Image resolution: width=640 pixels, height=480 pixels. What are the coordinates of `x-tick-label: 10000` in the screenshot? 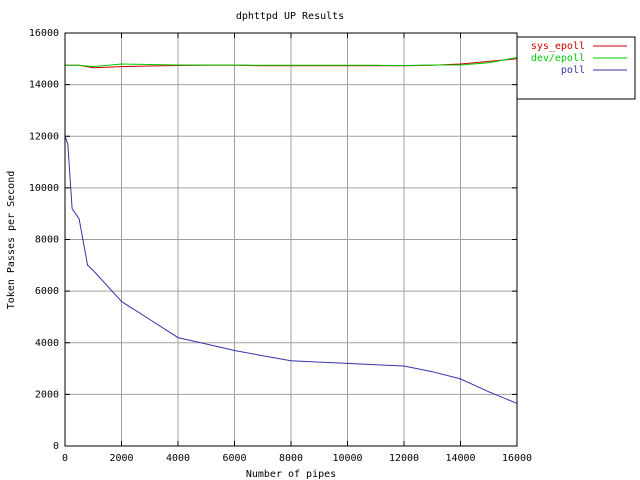 It's located at (347, 458).